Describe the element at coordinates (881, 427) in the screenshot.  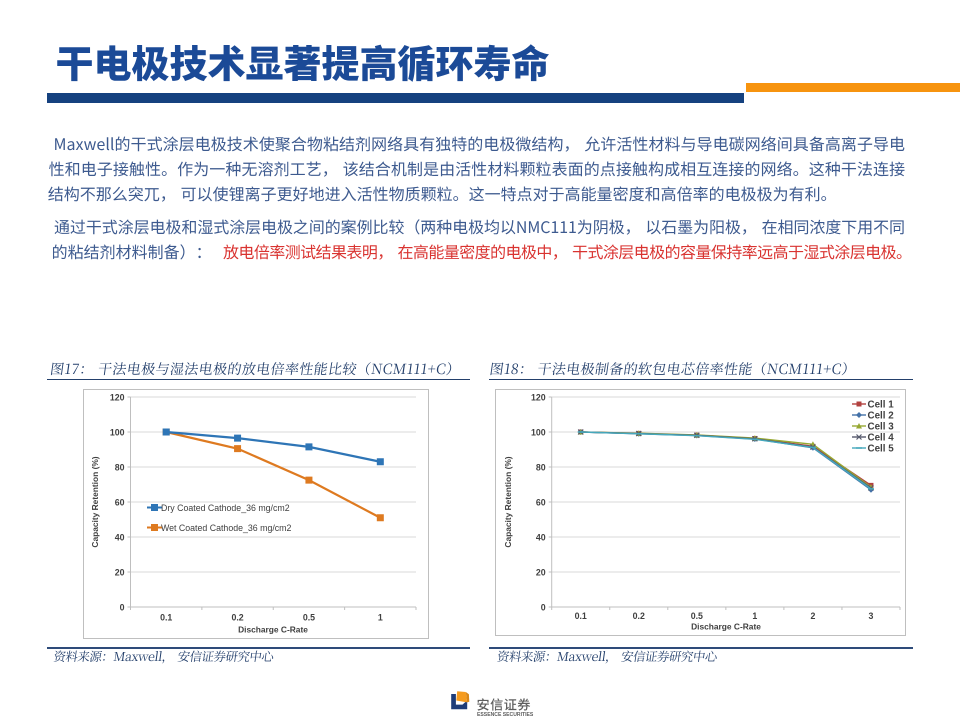
I see `svg-text: Cell 3` at that location.